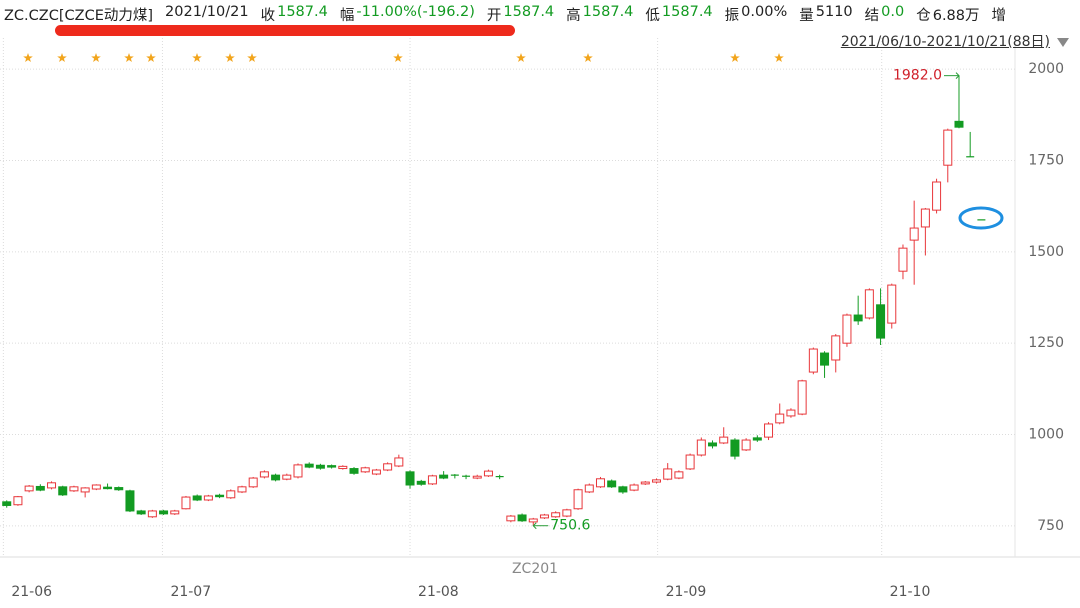 The width and height of the screenshot is (1080, 608). I want to click on quote-field: 结 0.0, so click(885, 14).